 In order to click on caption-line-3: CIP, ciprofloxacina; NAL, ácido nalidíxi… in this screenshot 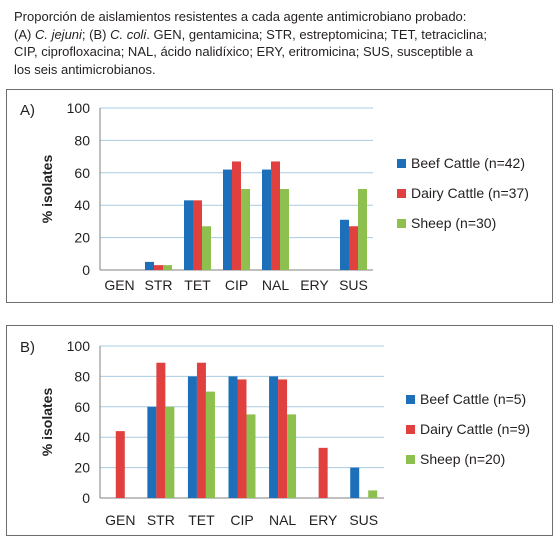, I will do `click(243, 51)`.